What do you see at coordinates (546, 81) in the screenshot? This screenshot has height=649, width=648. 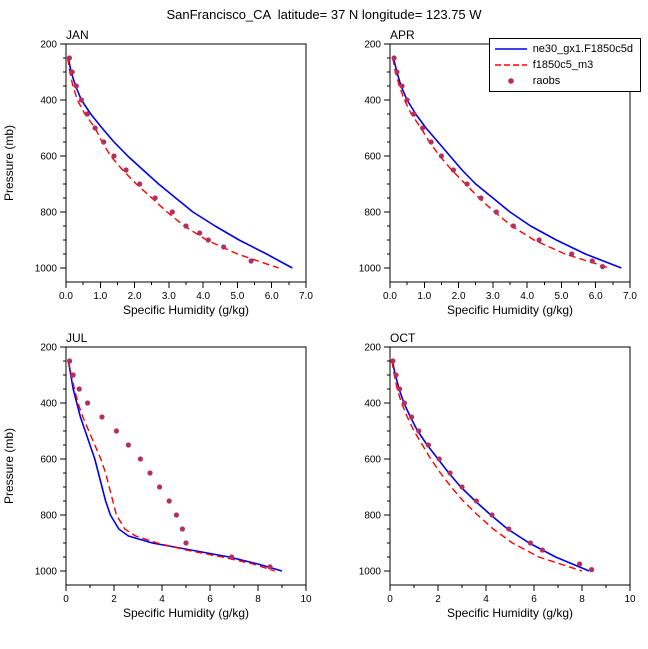 I see `legend-label: raobs` at bounding box center [546, 81].